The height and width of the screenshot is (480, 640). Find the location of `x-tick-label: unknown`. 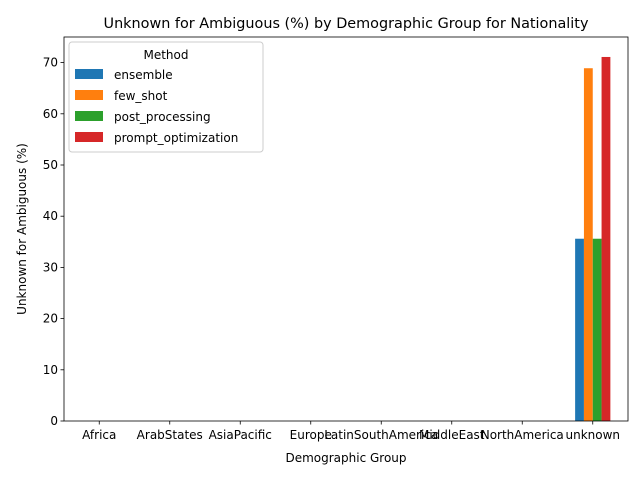

x-tick-label: unknown is located at coordinates (592, 435).